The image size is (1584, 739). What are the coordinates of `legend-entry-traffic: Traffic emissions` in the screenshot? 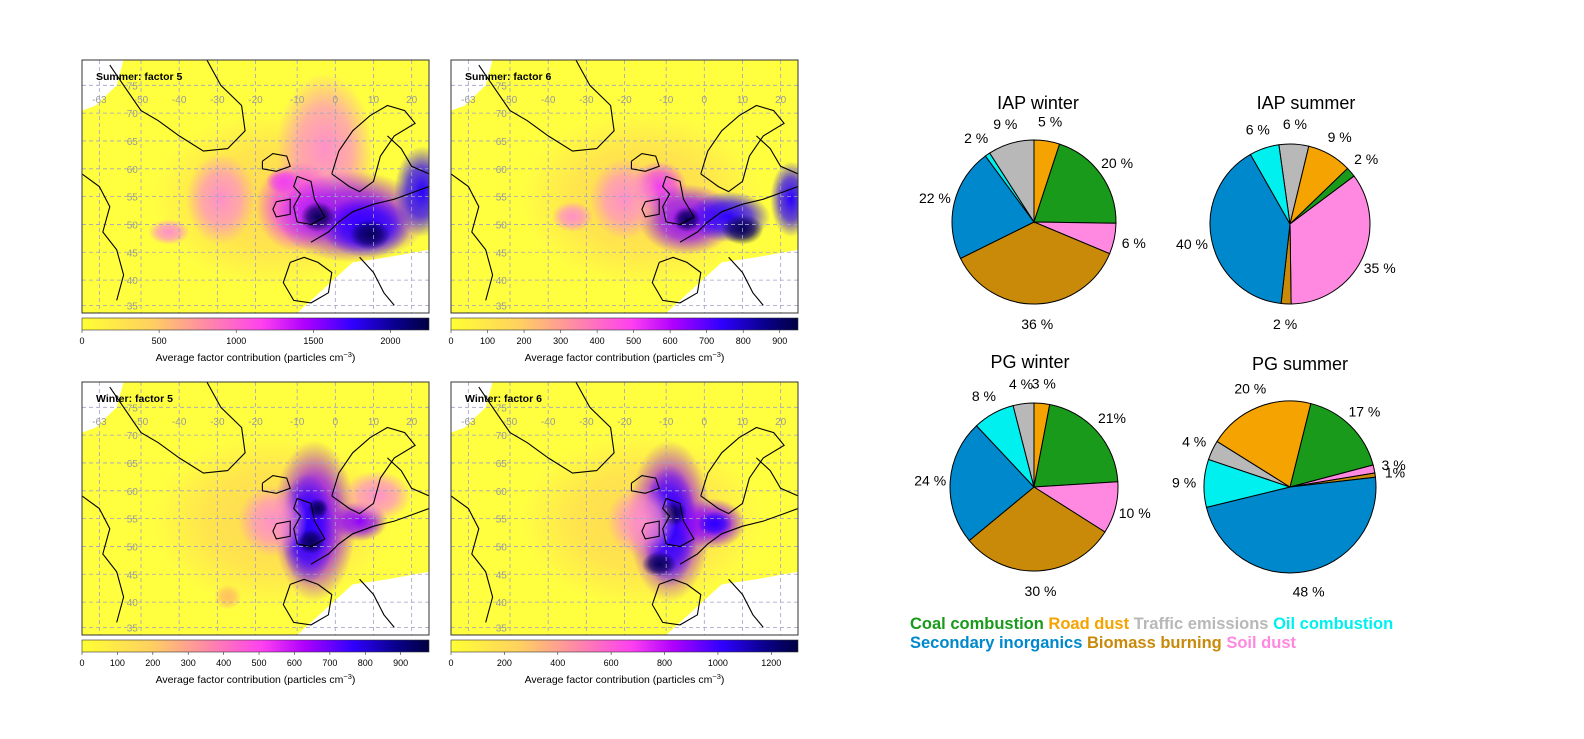 It's located at (1198, 624).